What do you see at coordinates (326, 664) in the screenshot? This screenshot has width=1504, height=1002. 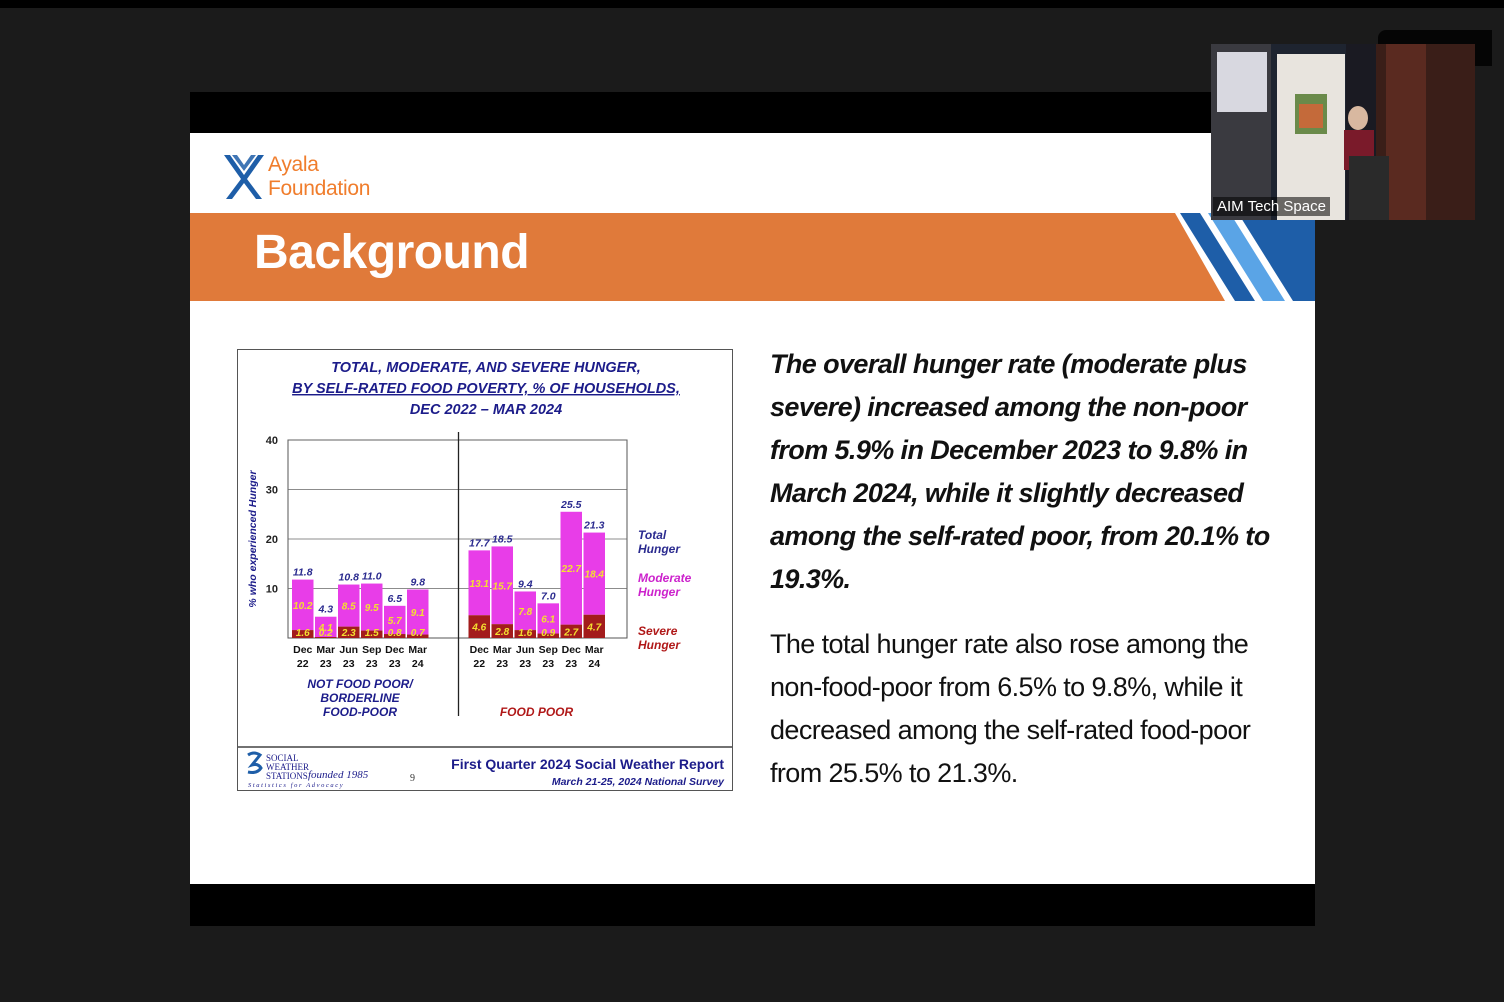 I see `x-tick-year-g0-1: 23` at bounding box center [326, 664].